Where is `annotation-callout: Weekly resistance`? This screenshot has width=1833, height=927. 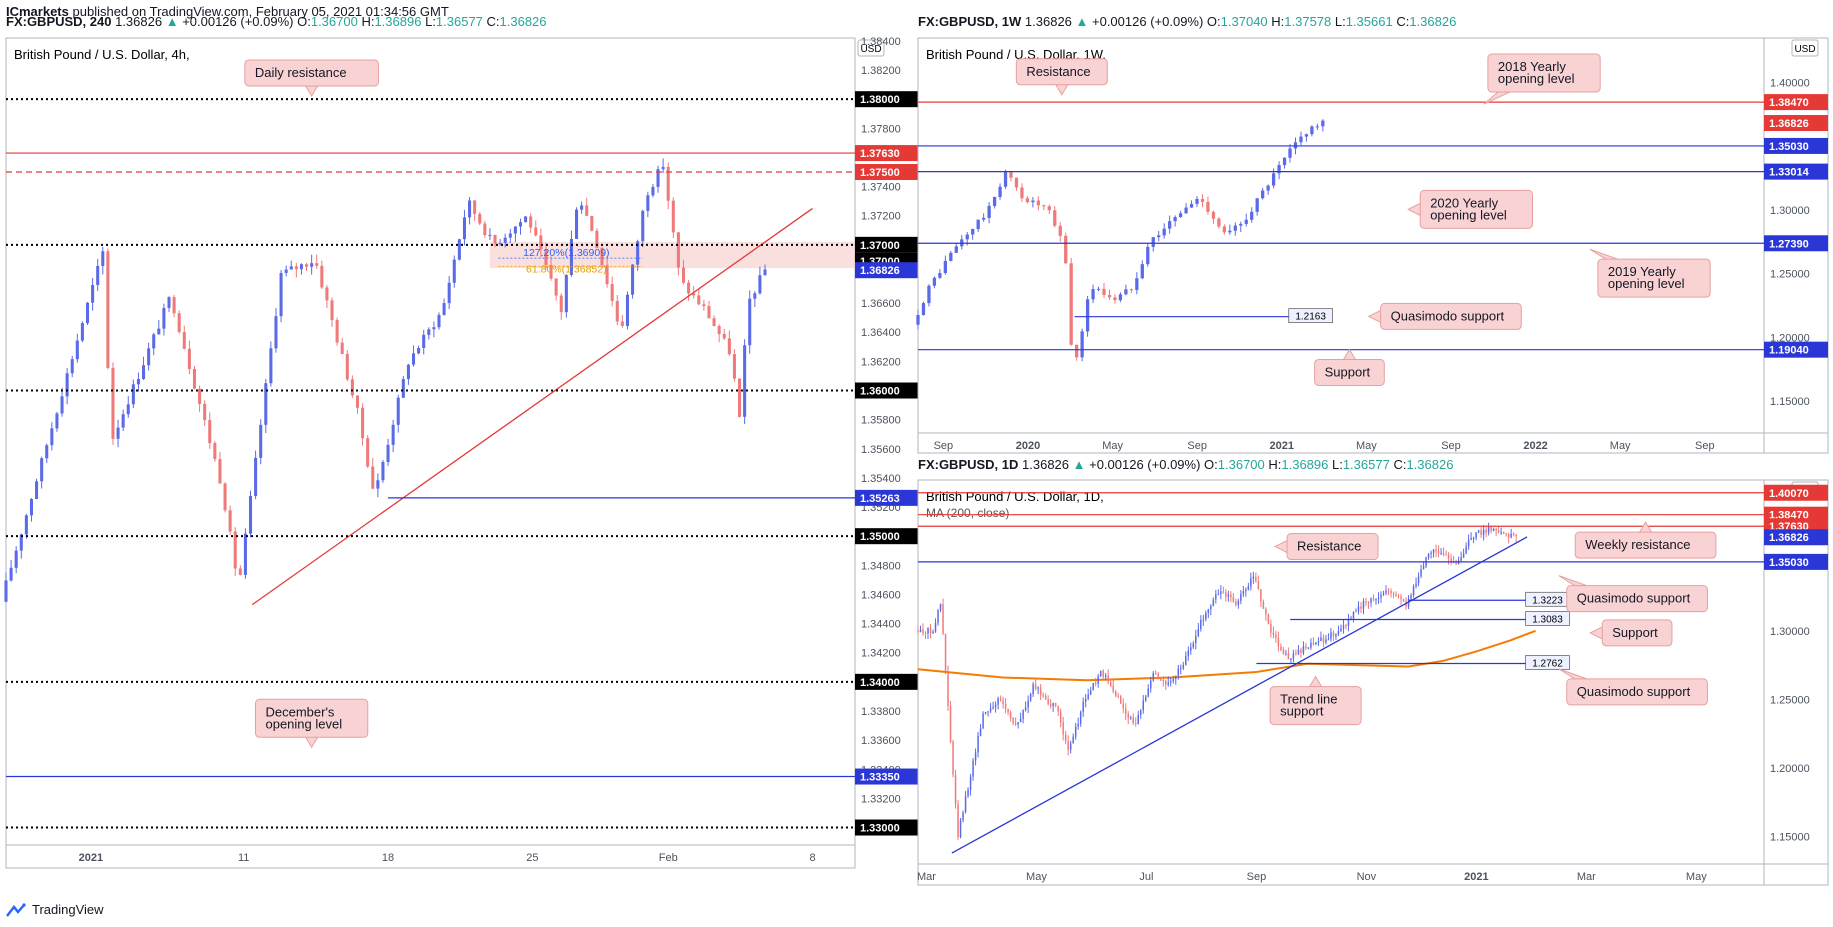
annotation-callout: Weekly resistance is located at coordinates (1645, 540).